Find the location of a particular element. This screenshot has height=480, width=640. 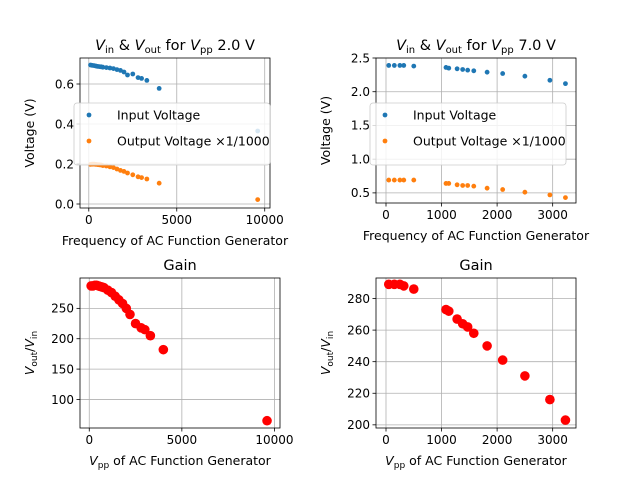

y-tick-label: 0.5 is located at coordinates (360, 193).